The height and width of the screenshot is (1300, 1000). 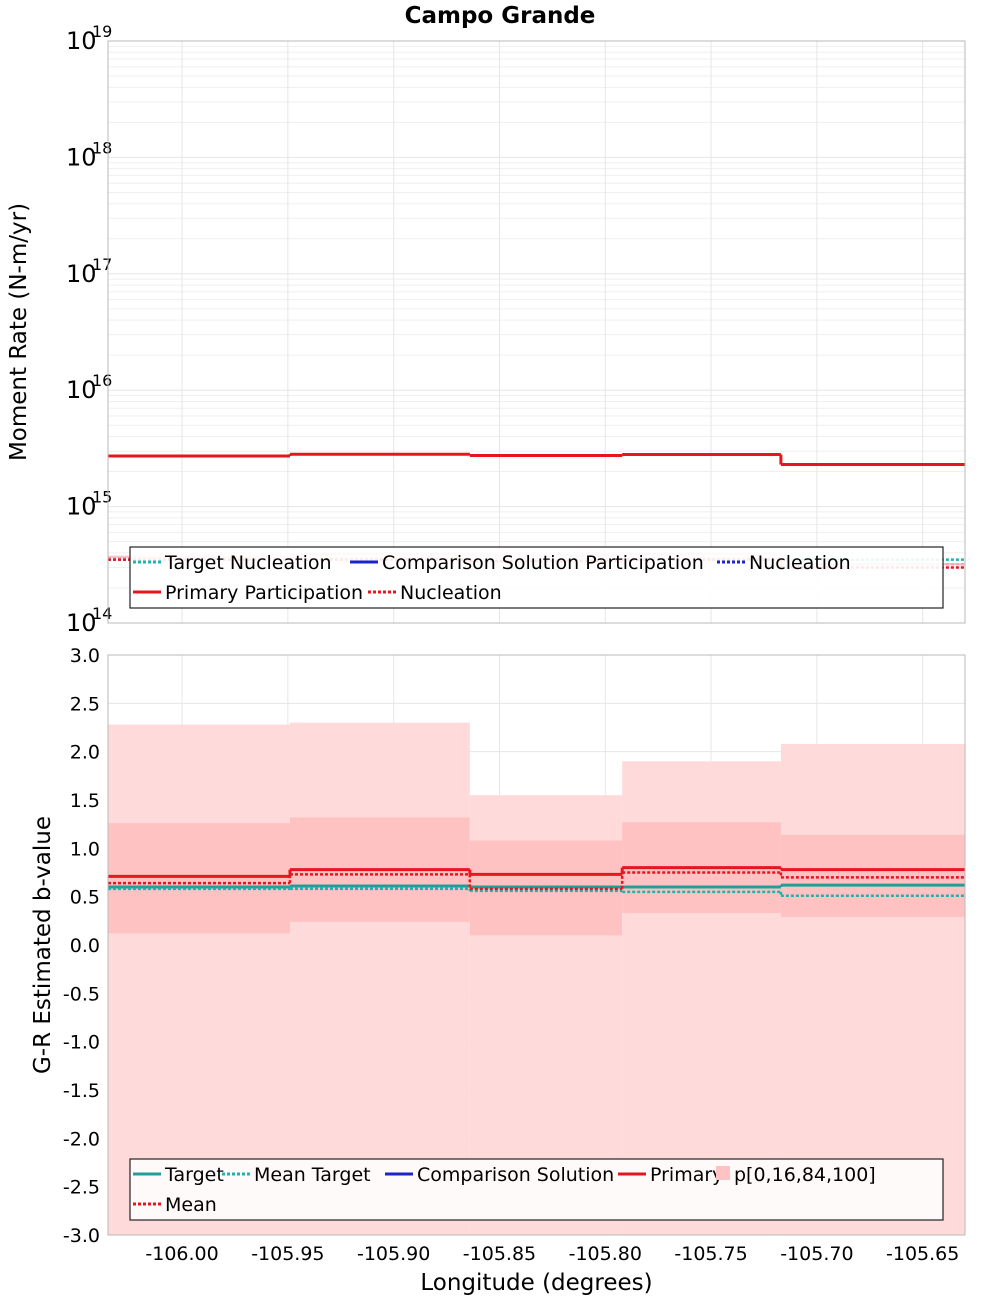 I want to click on legend-label: Mean Target, so click(x=312, y=1175).